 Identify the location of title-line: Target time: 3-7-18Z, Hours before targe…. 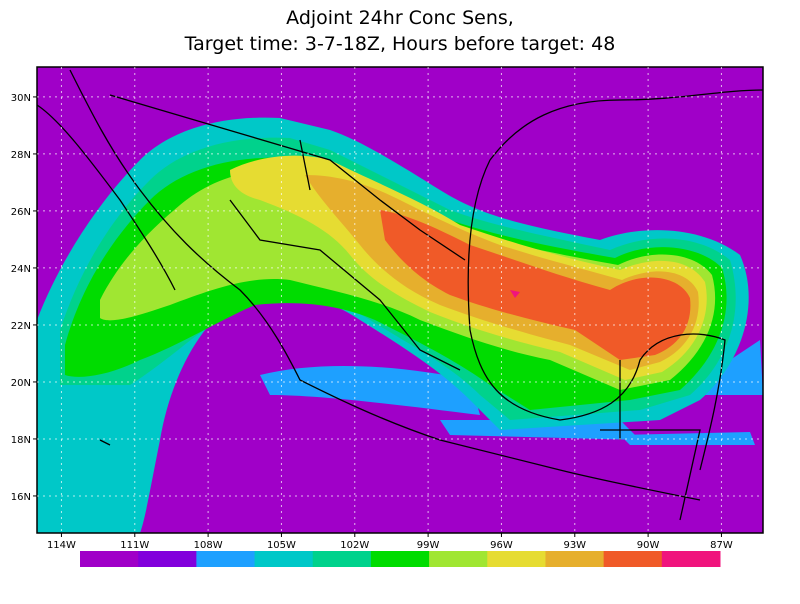
(400, 44).